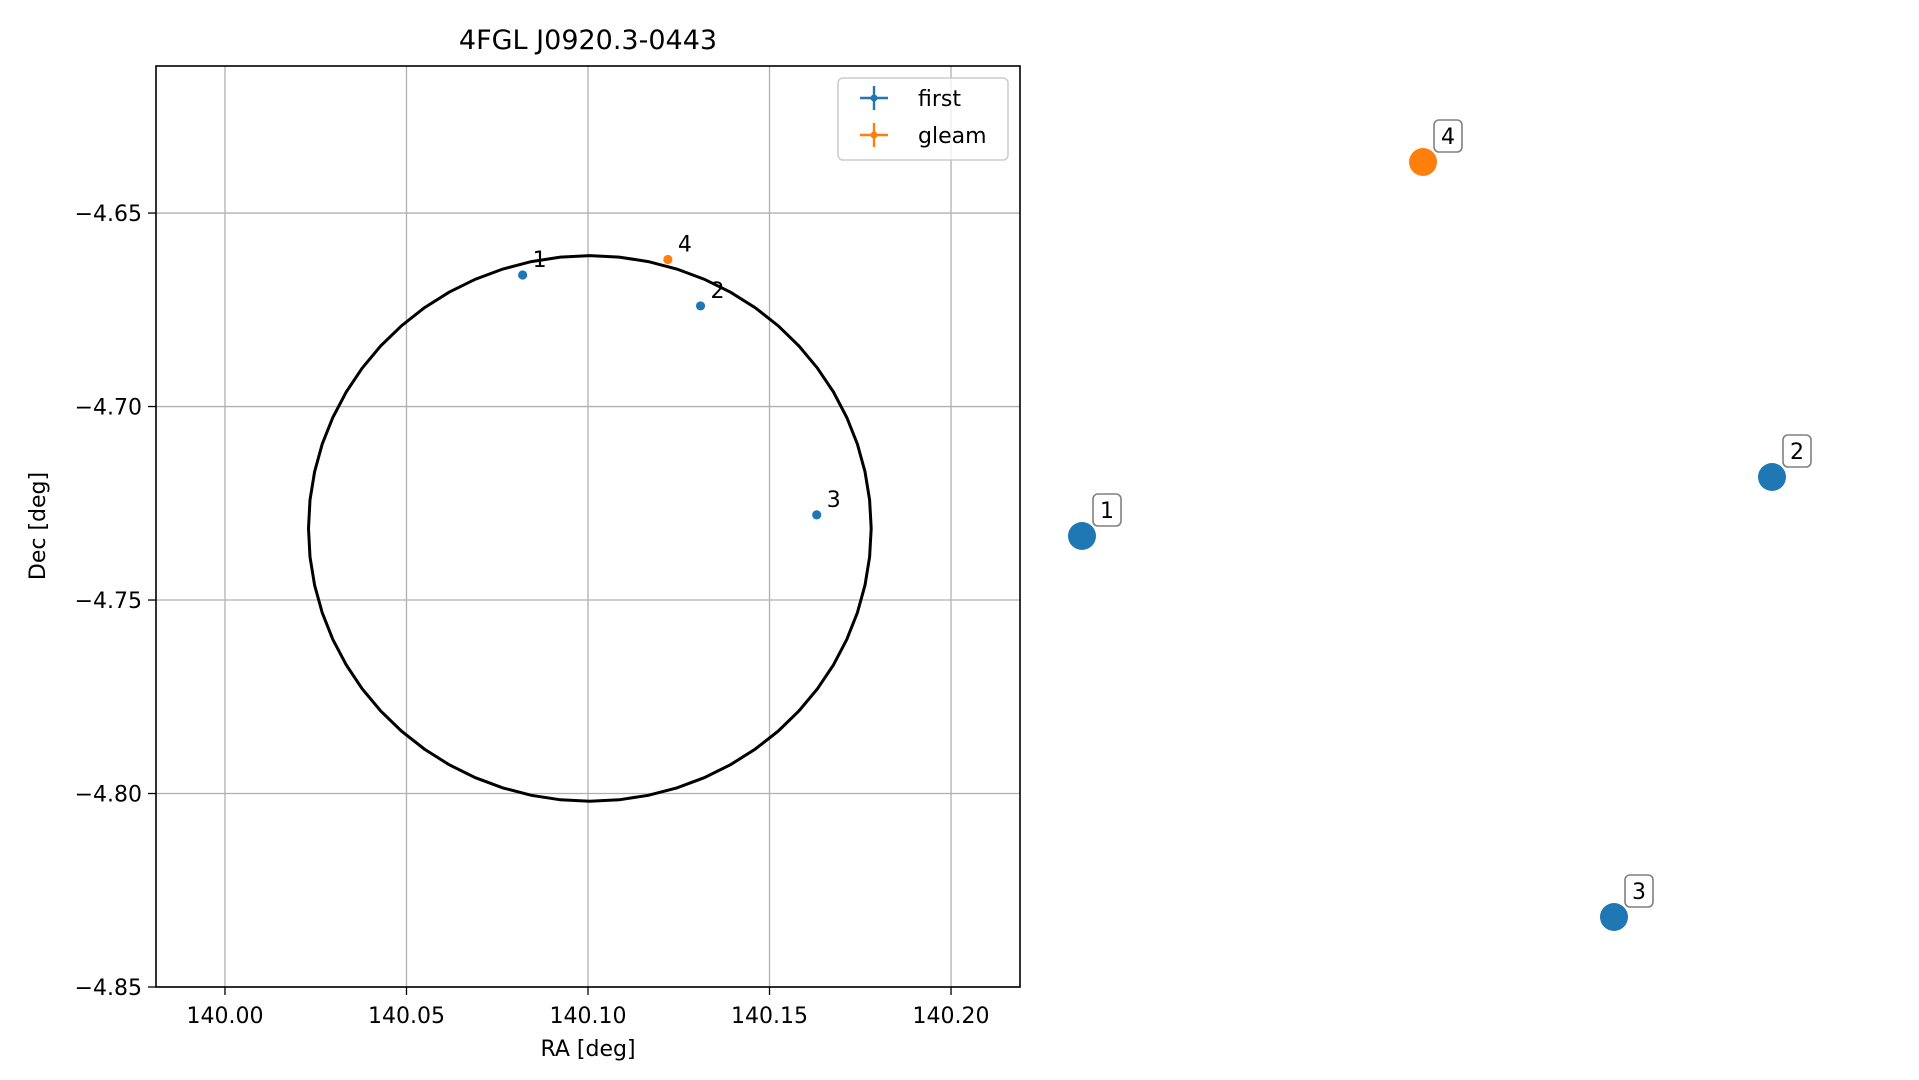 Image resolution: width=1919 pixels, height=1080 pixels. What do you see at coordinates (108, 408) in the screenshot?
I see `y-tick-label: −4.70` at bounding box center [108, 408].